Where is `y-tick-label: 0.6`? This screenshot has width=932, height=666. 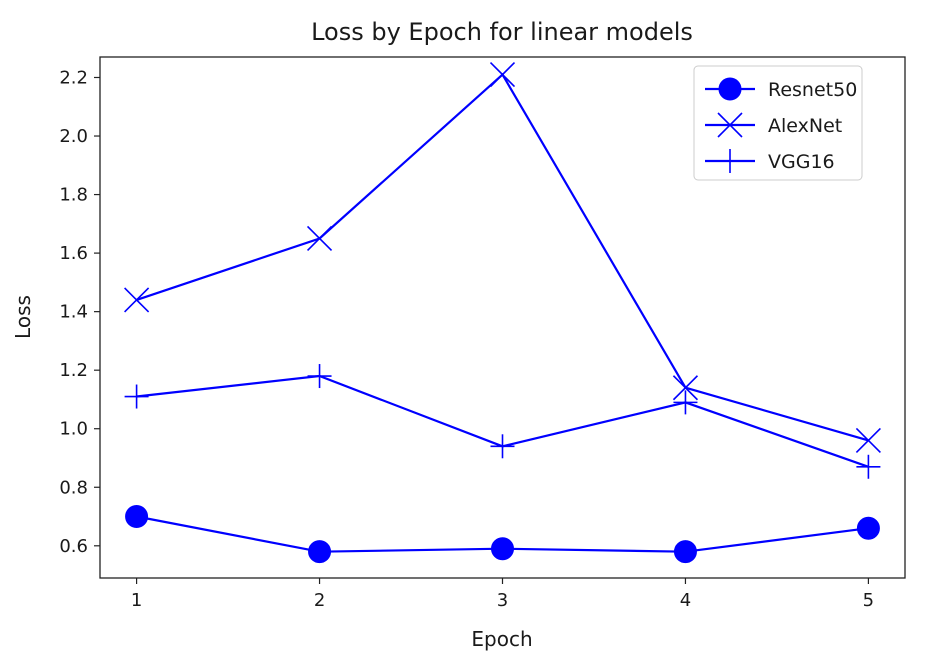
y-tick-label: 0.6 is located at coordinates (73, 546).